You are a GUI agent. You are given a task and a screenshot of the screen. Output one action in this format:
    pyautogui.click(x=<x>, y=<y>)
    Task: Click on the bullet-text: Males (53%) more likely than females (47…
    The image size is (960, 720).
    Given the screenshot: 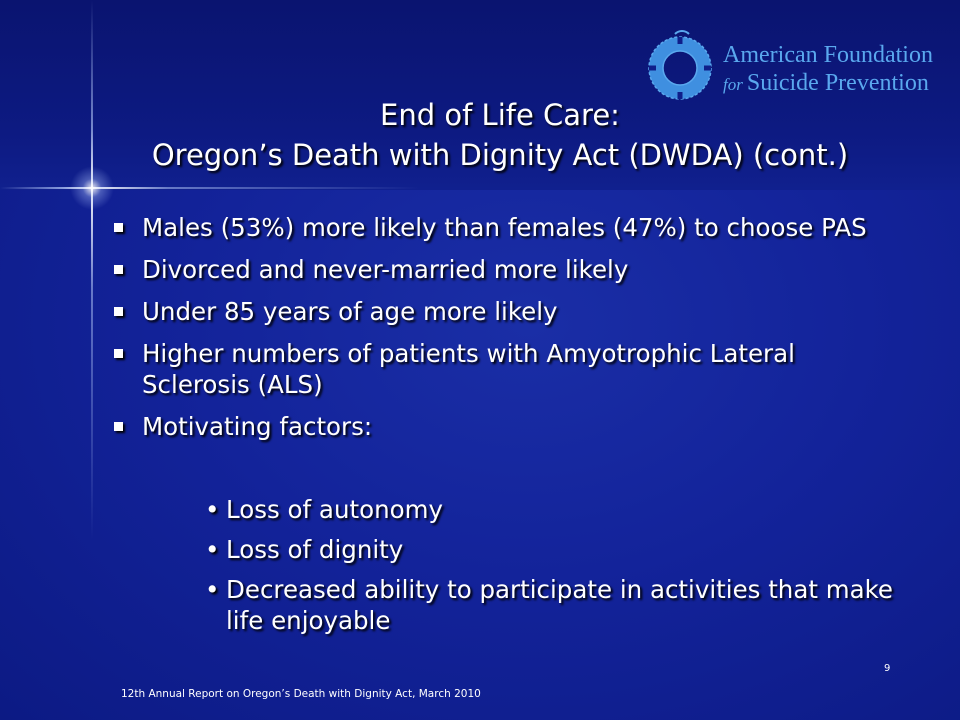 What is the action you would take?
    pyautogui.click(x=504, y=227)
    